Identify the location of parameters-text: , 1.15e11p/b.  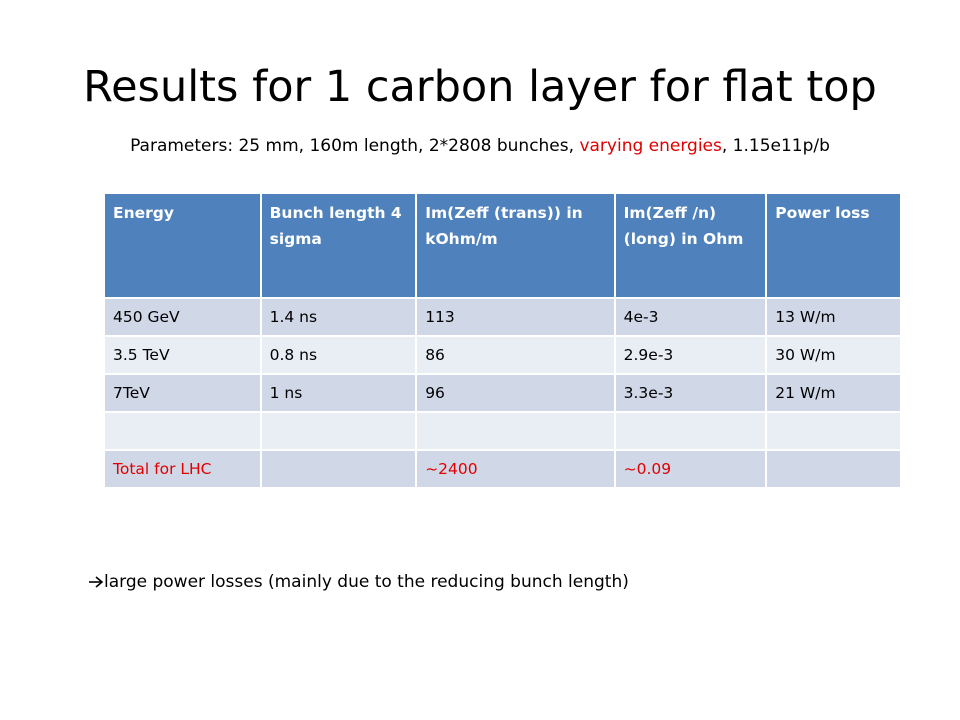
(775, 146).